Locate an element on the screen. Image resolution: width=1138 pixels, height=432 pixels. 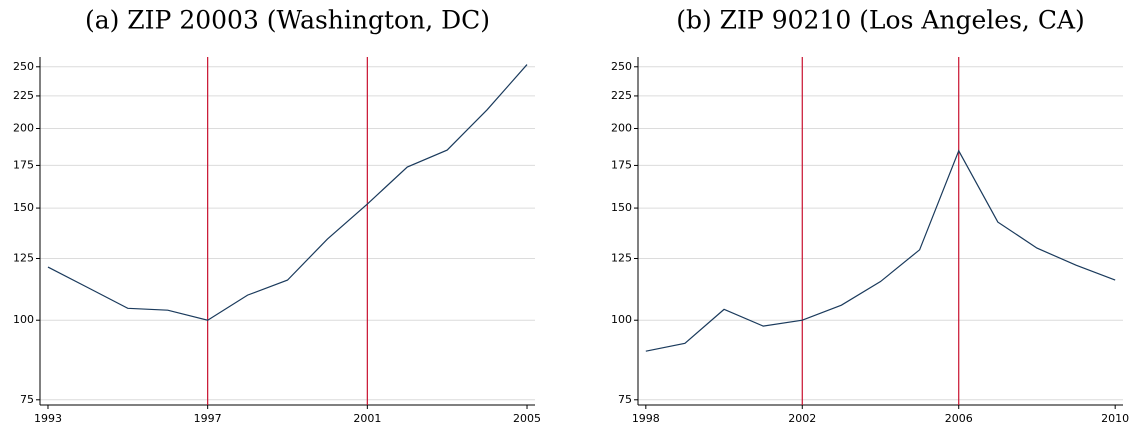
x-tick-label: 2002 is located at coordinates (802, 418).